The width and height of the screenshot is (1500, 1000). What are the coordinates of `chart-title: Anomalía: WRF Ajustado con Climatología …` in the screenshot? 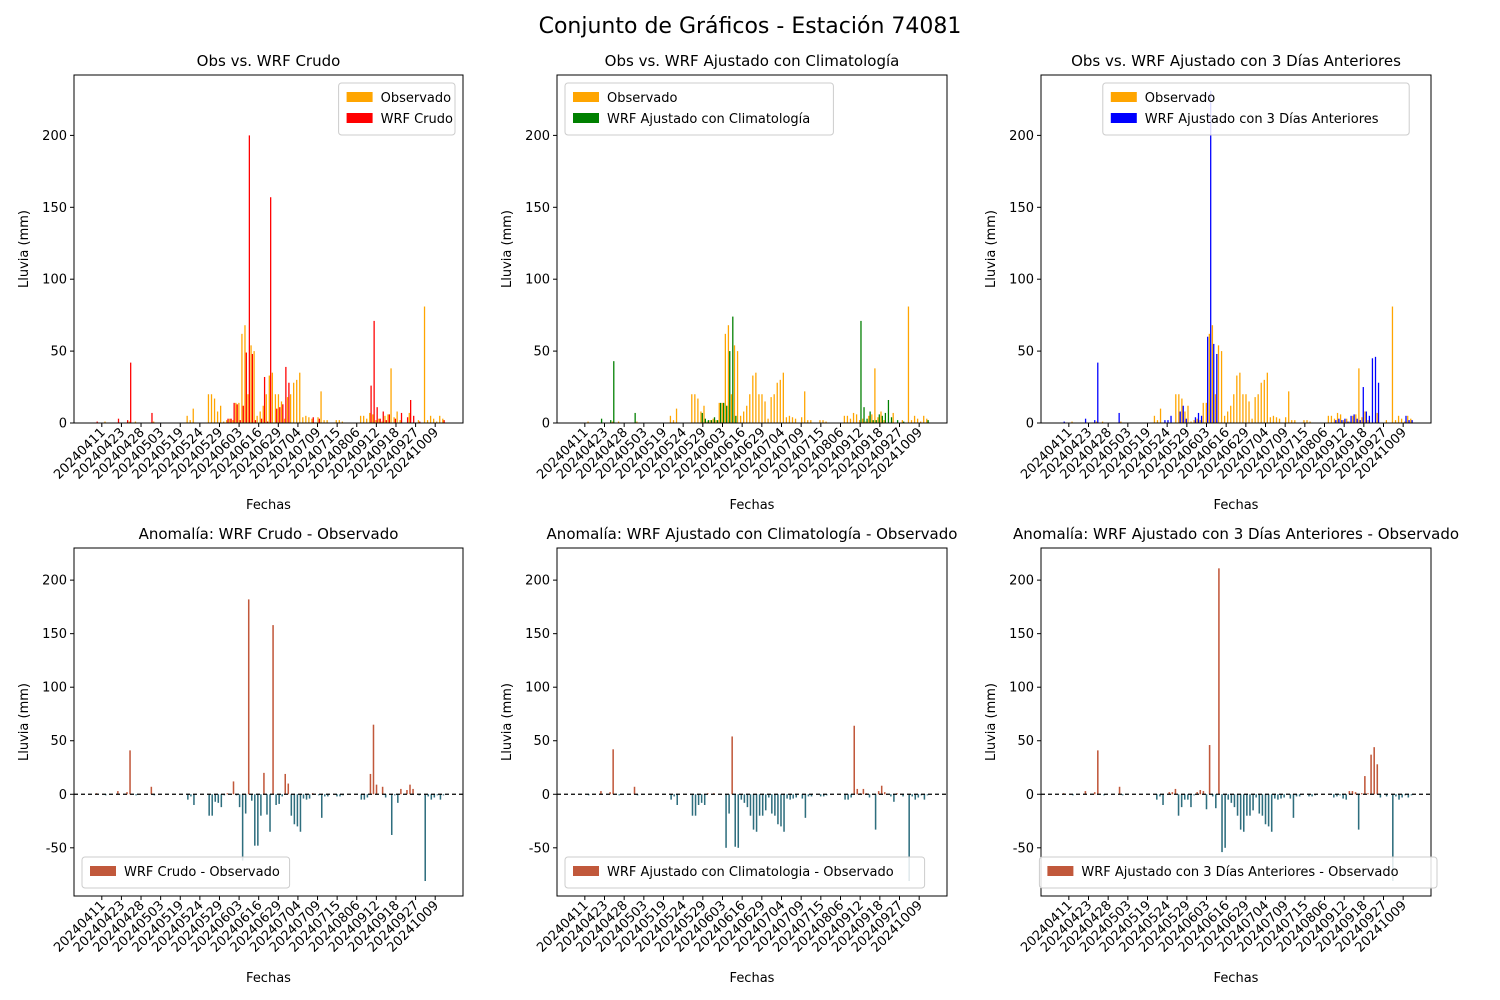 It's located at (752, 534).